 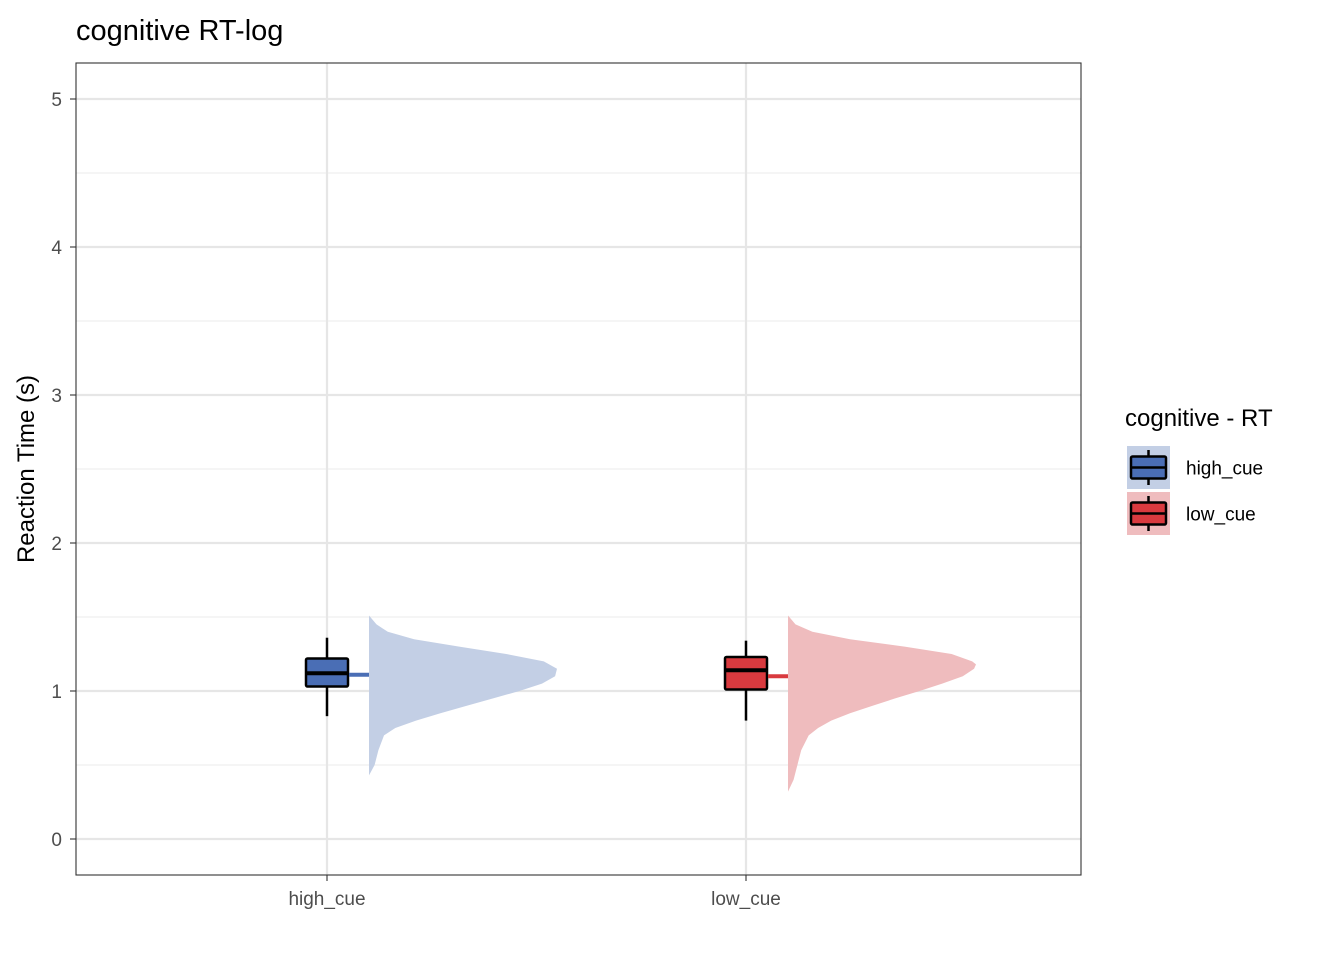 I want to click on chart-title: cognitive RT-log, so click(x=179, y=31).